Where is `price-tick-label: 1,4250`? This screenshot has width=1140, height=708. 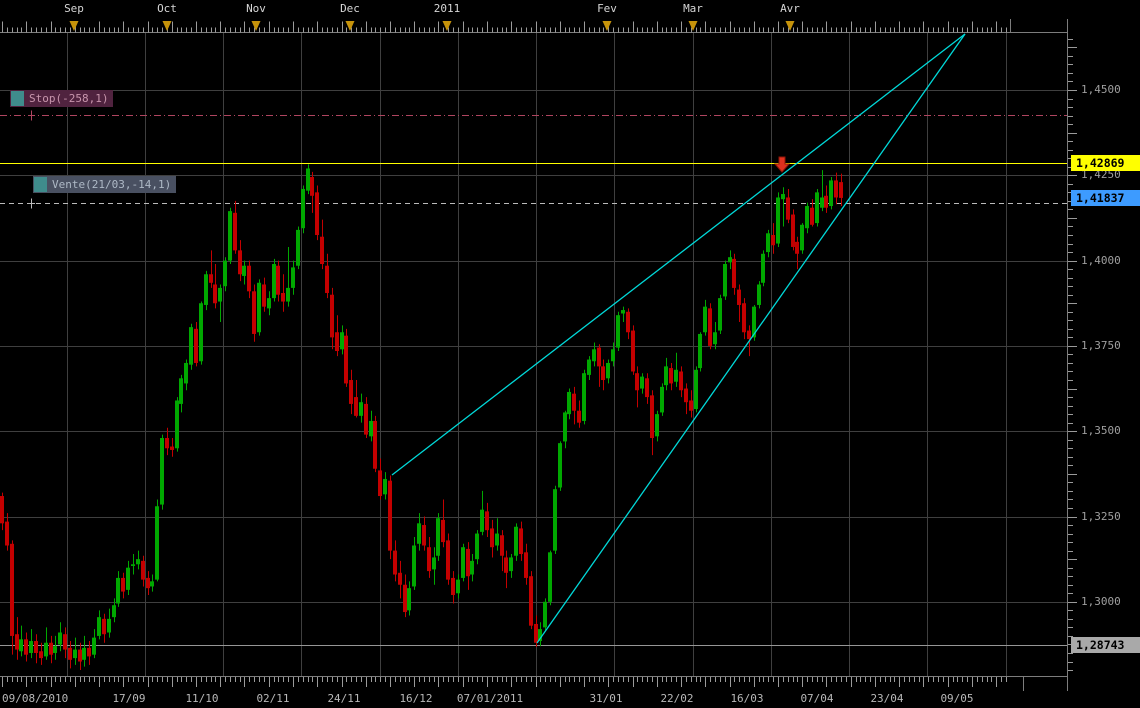
price-tick-label: 1,4250 is located at coordinates (1101, 175).